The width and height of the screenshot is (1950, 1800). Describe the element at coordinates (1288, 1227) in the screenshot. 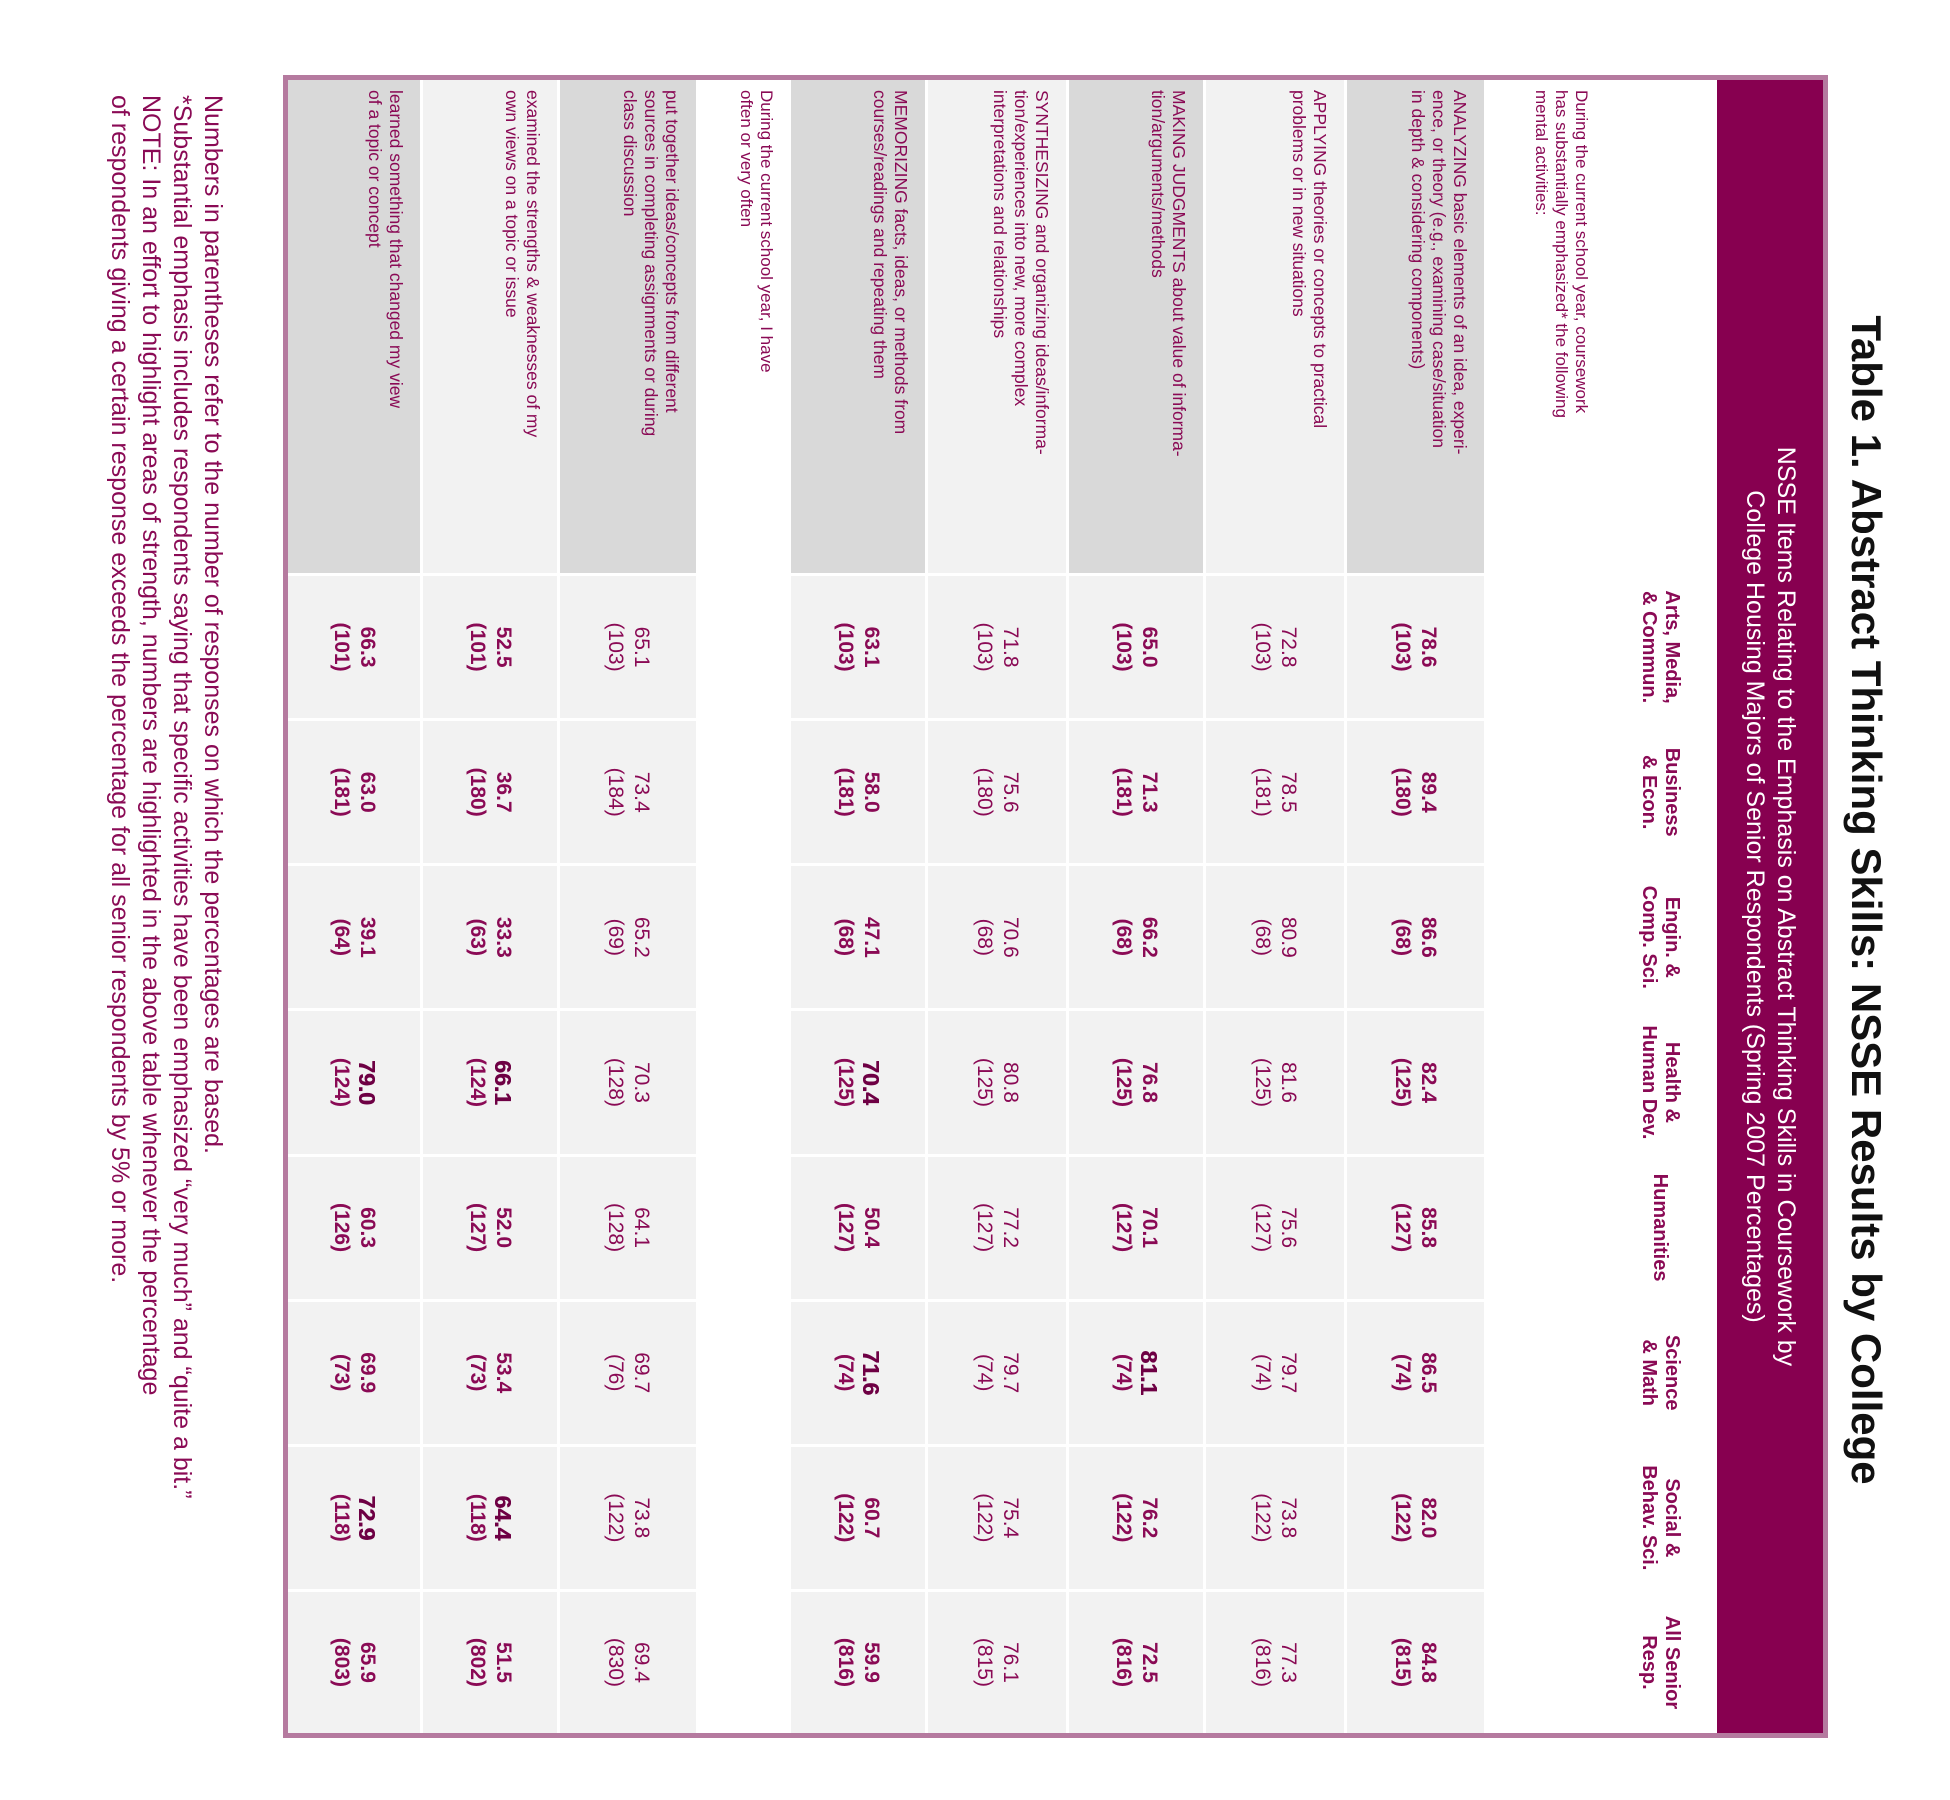

I see `percentage: 75.6` at that location.